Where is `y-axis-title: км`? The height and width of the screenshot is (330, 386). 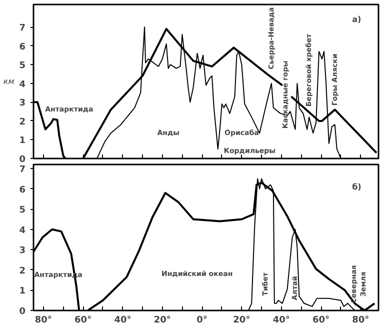 y-axis-title: км is located at coordinates (8, 81).